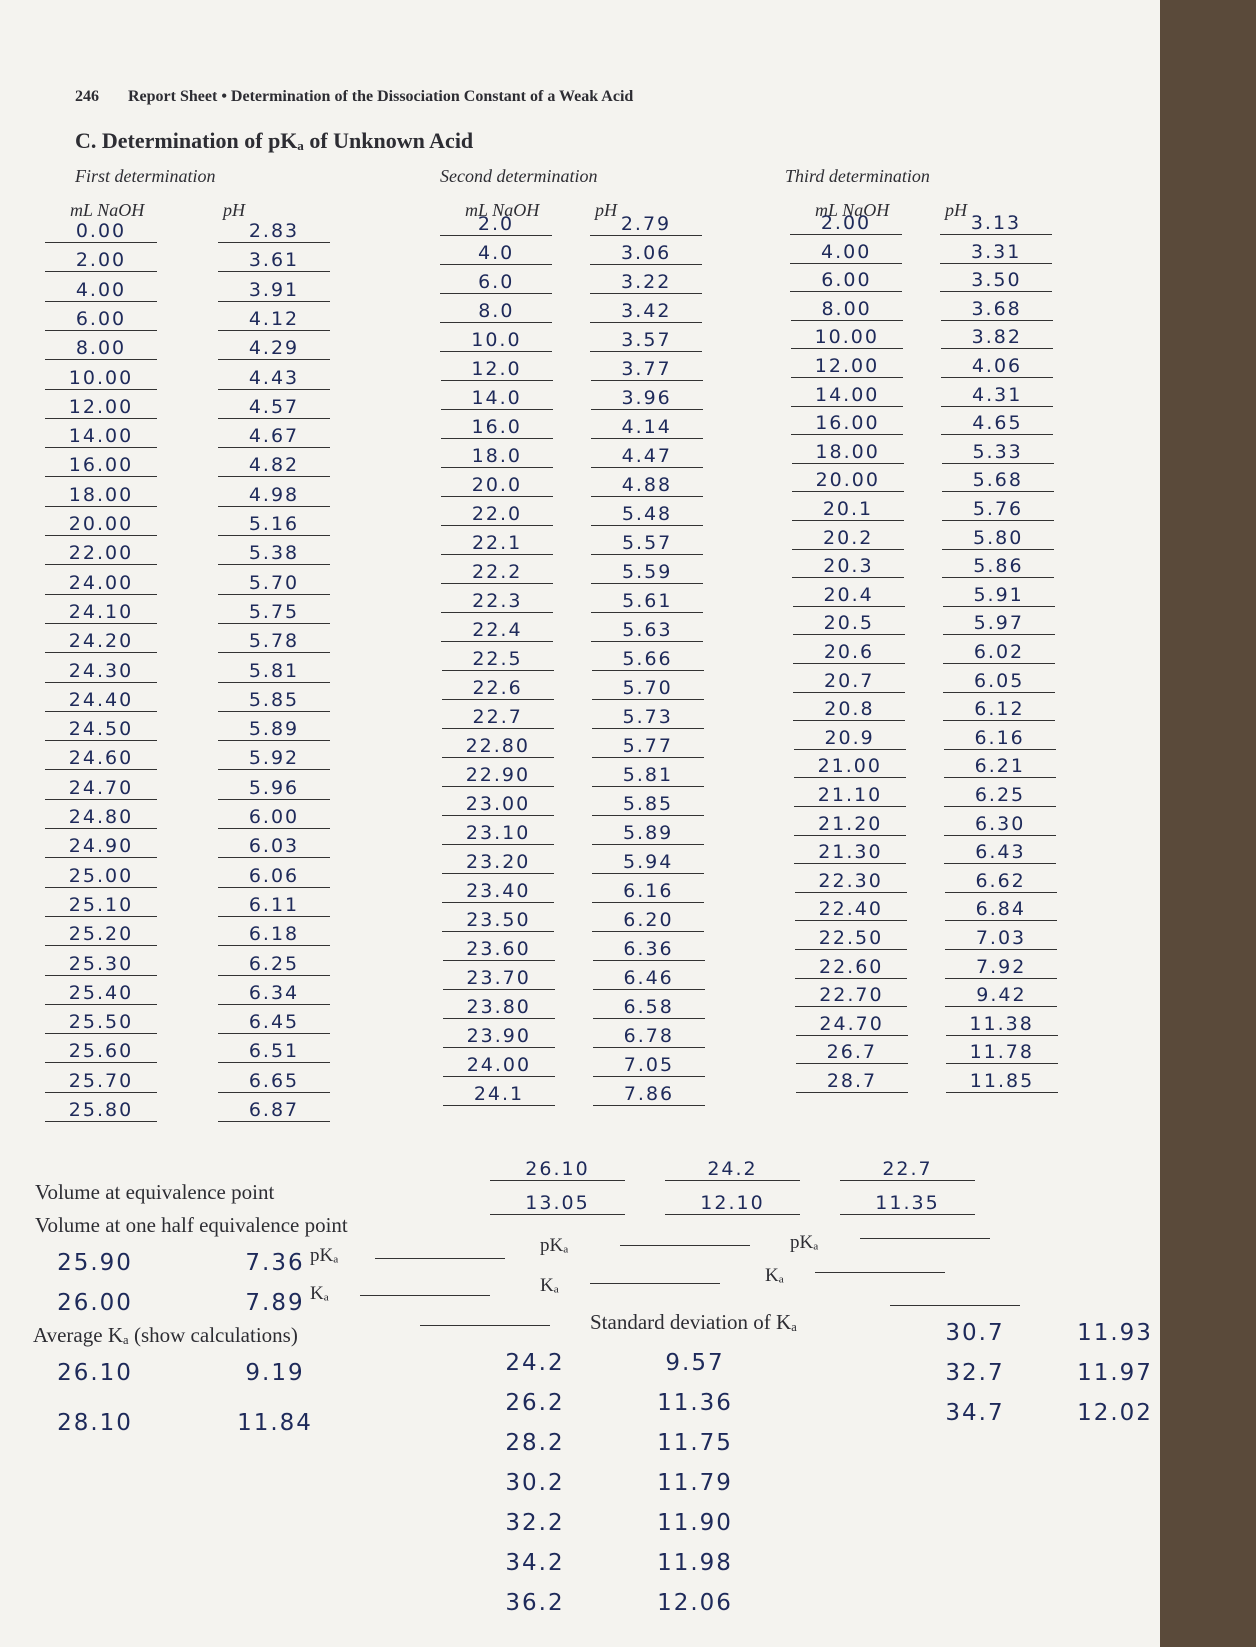 The image size is (1256, 1647). I want to click on volume-value: 25.60, so click(101, 1052).